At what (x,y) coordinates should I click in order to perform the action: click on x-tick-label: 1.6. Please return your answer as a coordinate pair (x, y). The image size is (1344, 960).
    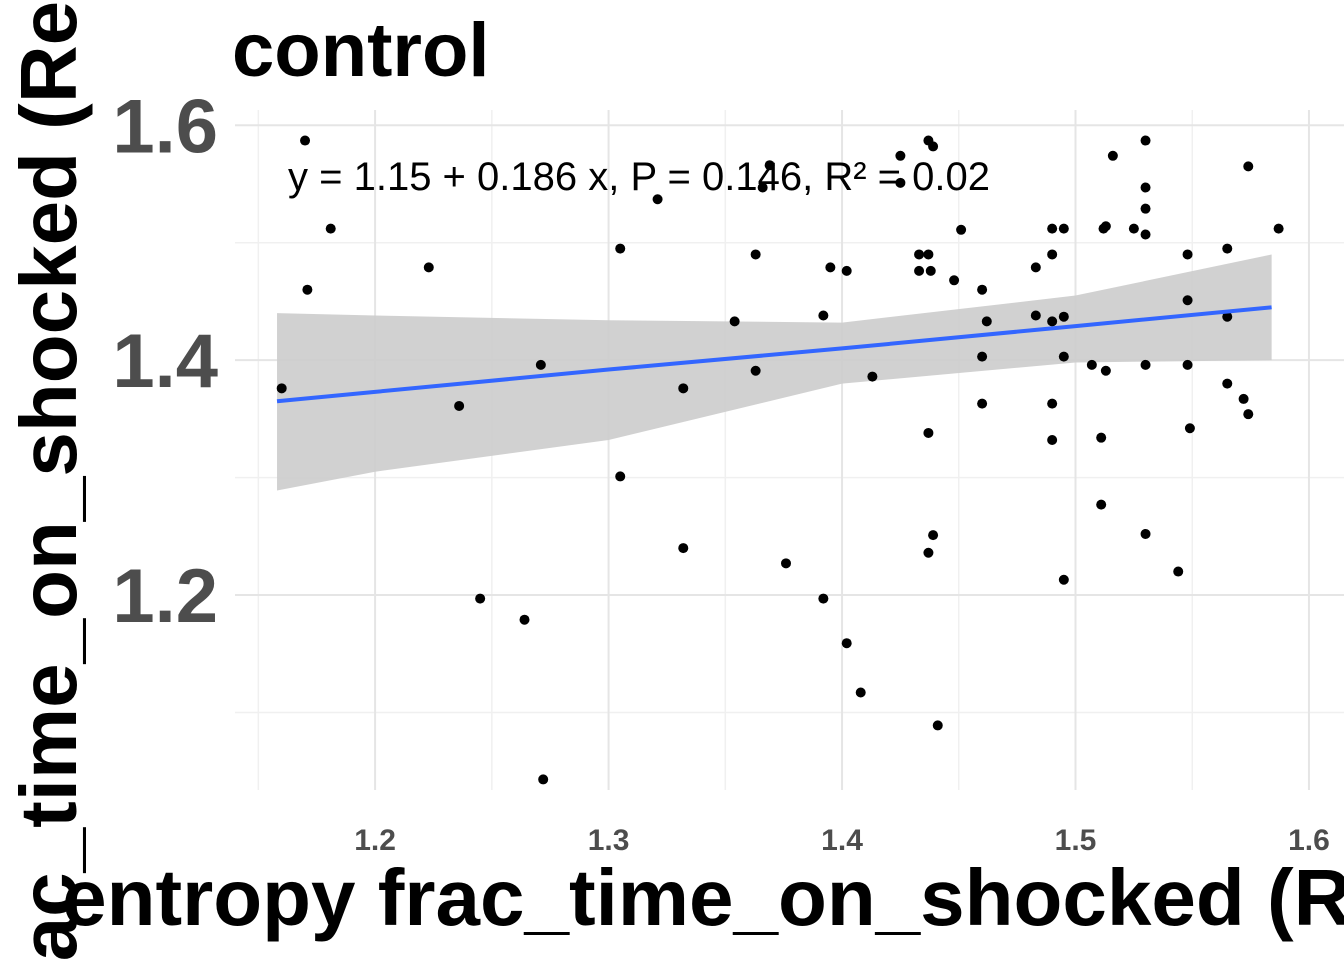
    Looking at the image, I should click on (1309, 840).